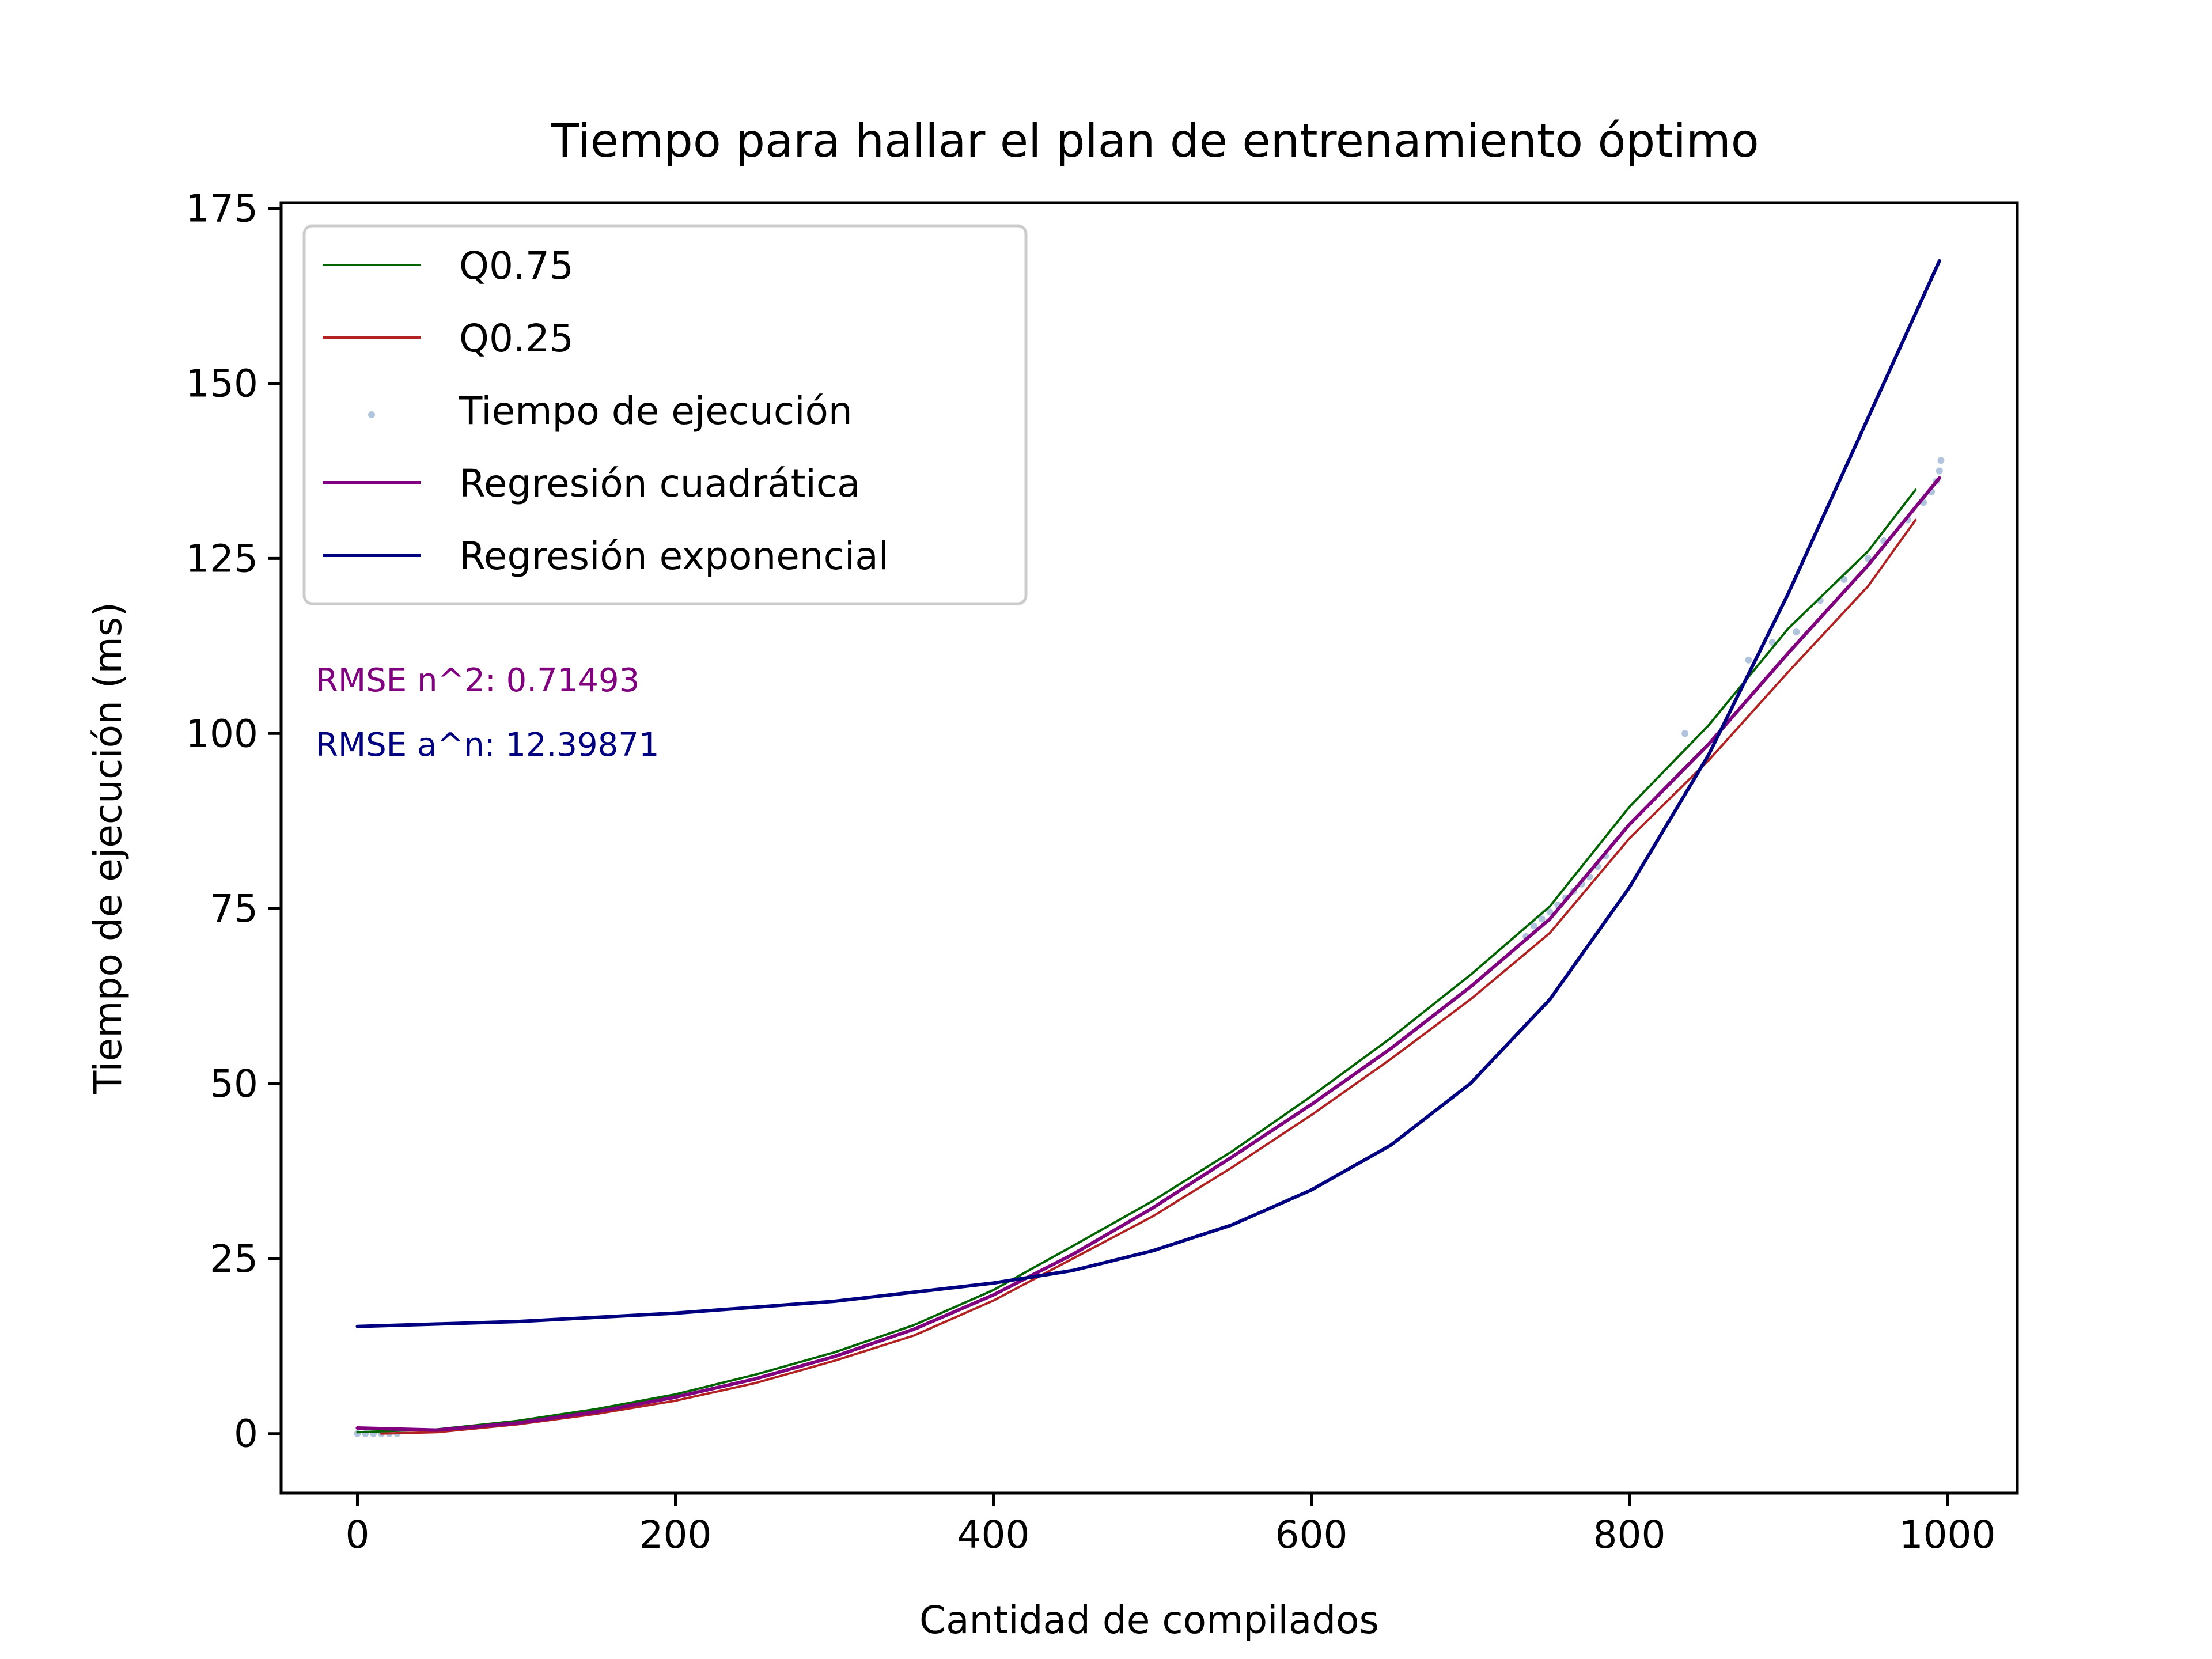  Describe the element at coordinates (516, 338) in the screenshot. I see `legend-label-q25: Q0.25` at that location.